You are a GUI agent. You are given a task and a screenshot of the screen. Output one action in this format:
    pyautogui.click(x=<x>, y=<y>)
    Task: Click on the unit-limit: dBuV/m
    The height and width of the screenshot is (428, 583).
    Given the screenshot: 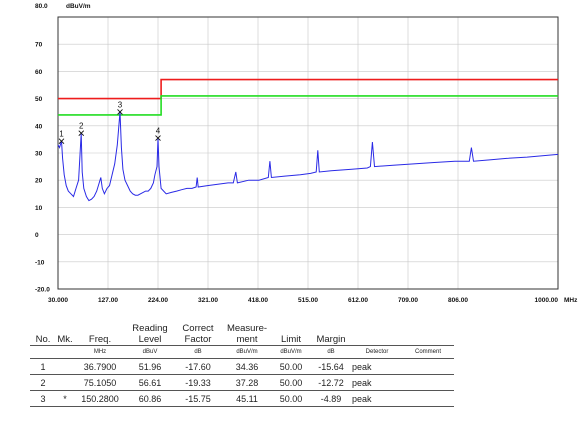 What is the action you would take?
    pyautogui.click(x=291, y=352)
    